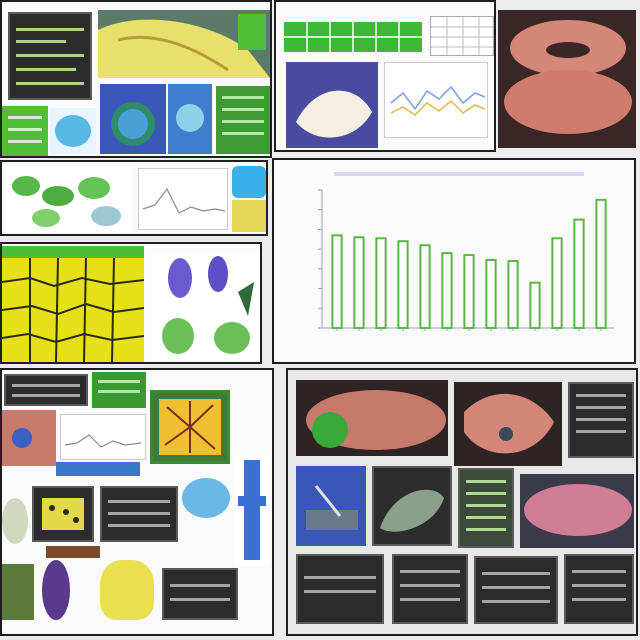 The image size is (640, 640). What do you see at coordinates (436, 100) in the screenshot?
I see `thumbnail-line-chart` at bounding box center [436, 100].